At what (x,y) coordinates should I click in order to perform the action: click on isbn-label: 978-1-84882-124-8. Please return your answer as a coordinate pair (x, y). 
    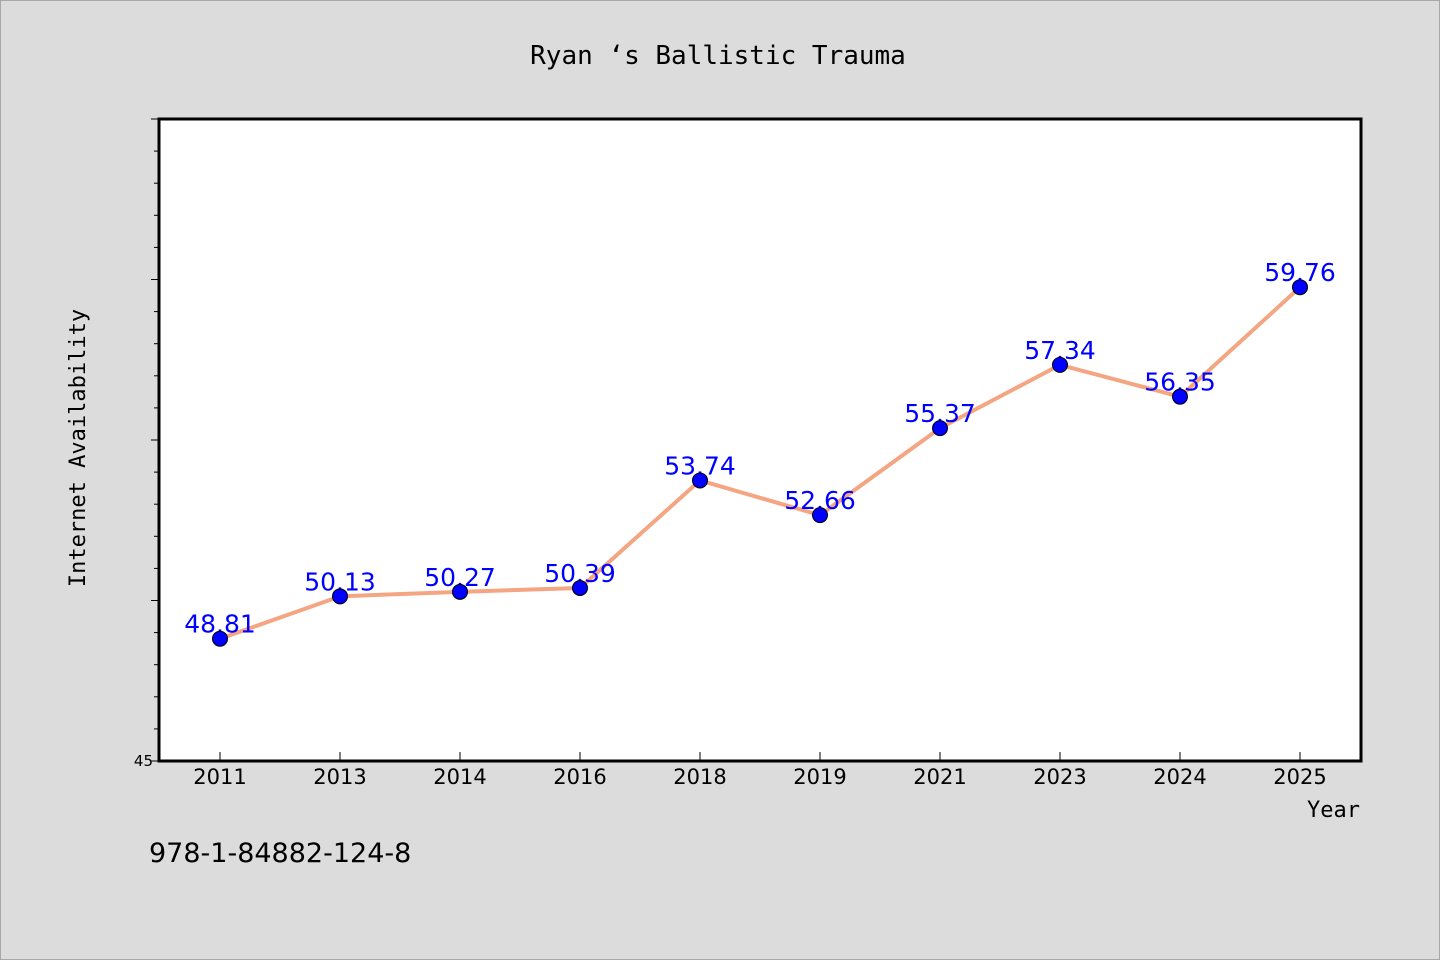
    Looking at the image, I should click on (280, 853).